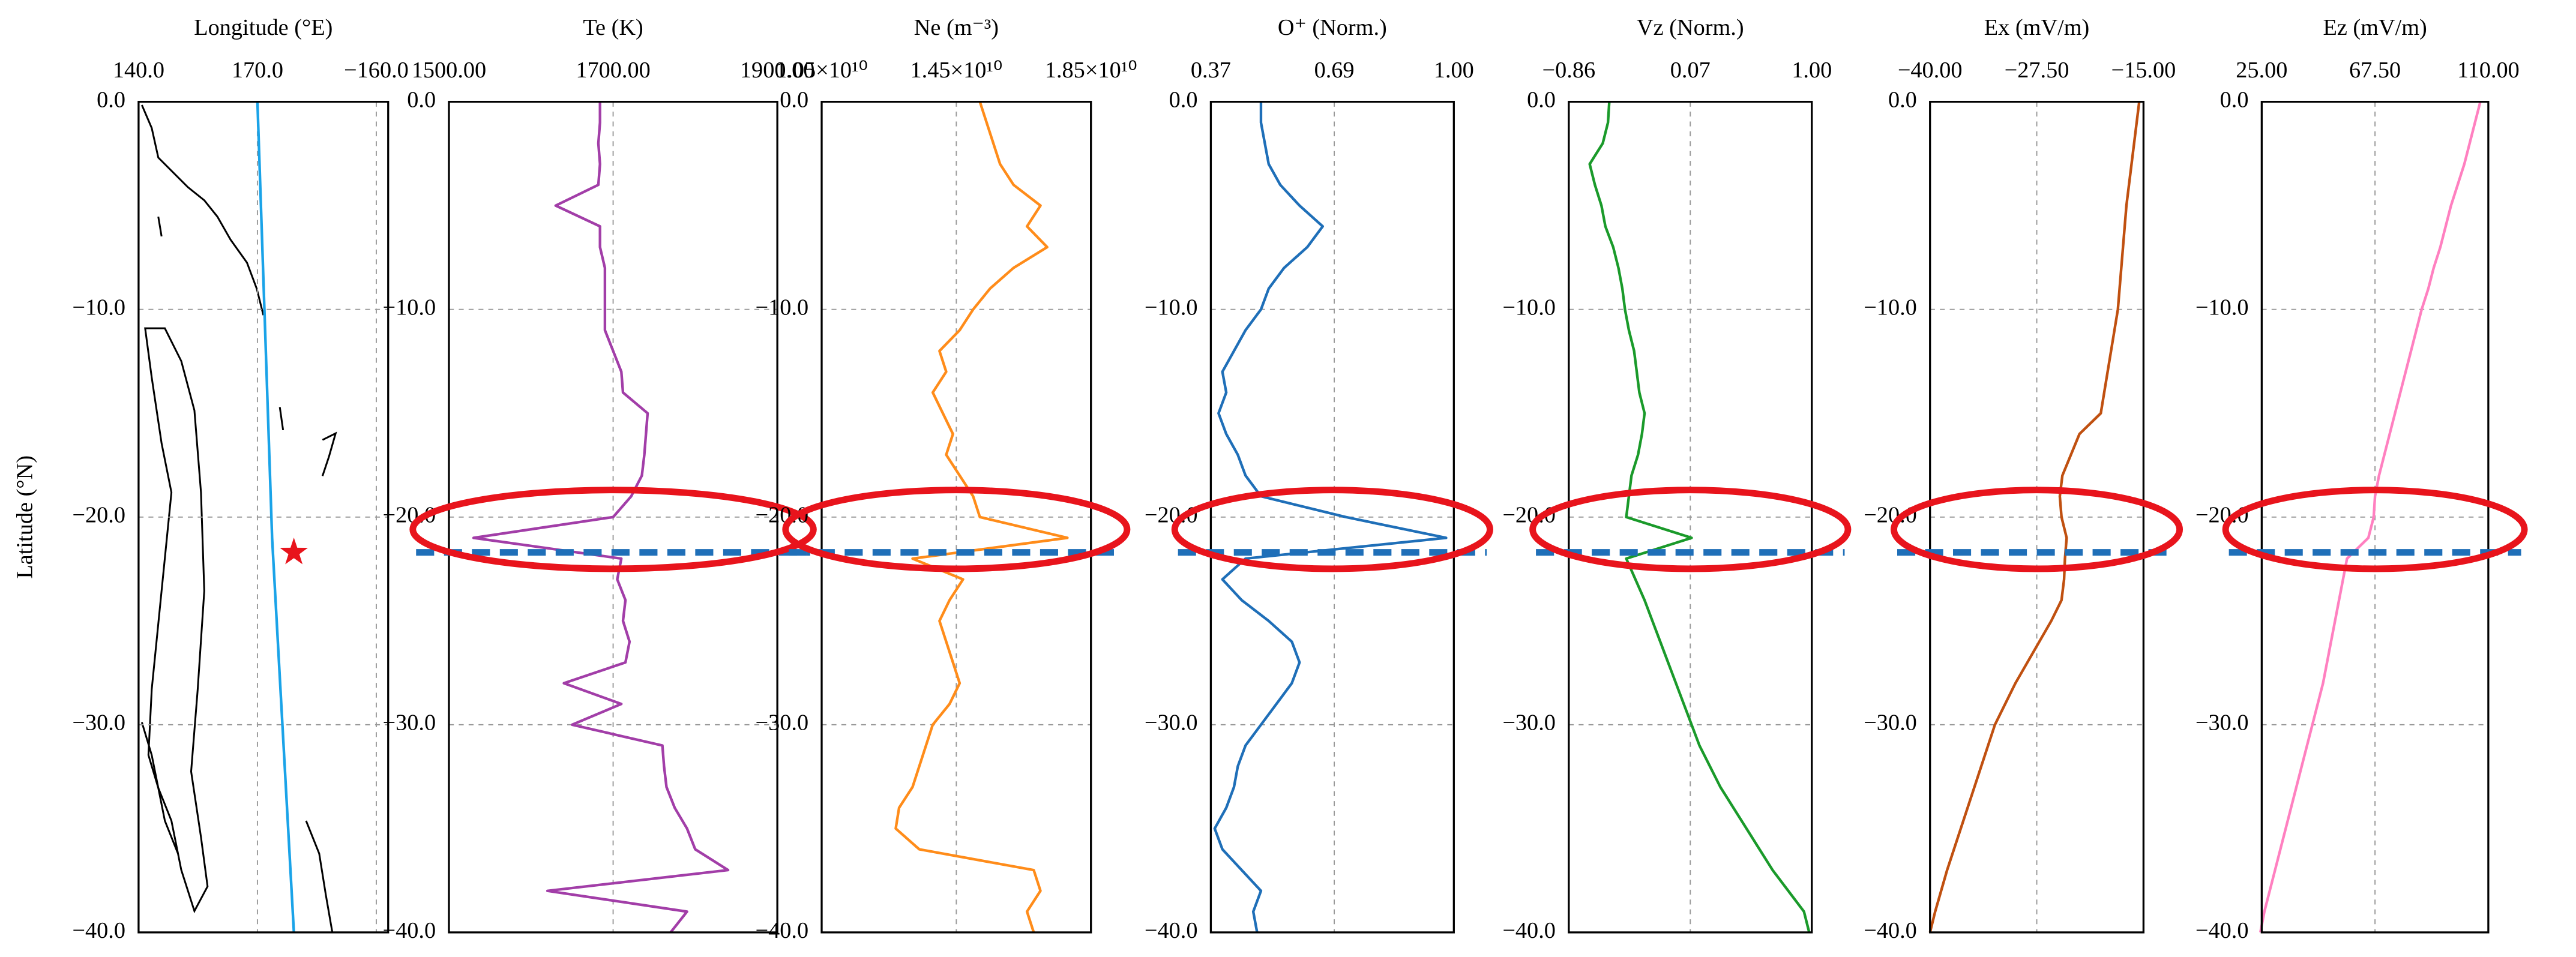 The image size is (2576, 957). What do you see at coordinates (822, 70) in the screenshot?
I see `x-tick-label: 1.05×10¹⁰` at bounding box center [822, 70].